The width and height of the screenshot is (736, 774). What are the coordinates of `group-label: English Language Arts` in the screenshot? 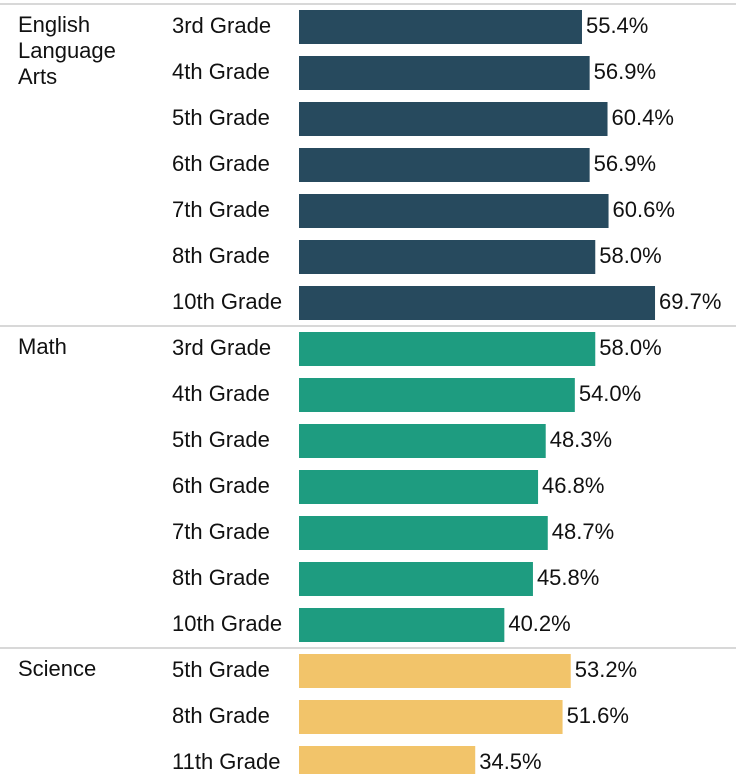 It's located at (67, 50).